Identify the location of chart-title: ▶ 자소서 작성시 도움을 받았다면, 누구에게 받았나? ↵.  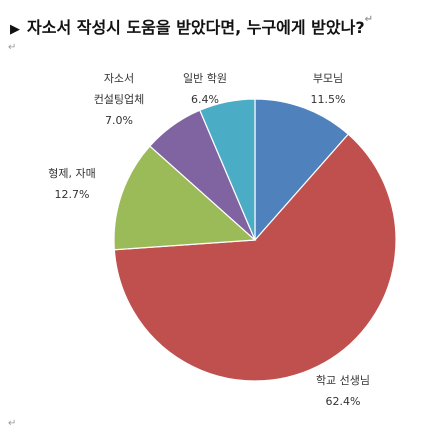
(191, 26).